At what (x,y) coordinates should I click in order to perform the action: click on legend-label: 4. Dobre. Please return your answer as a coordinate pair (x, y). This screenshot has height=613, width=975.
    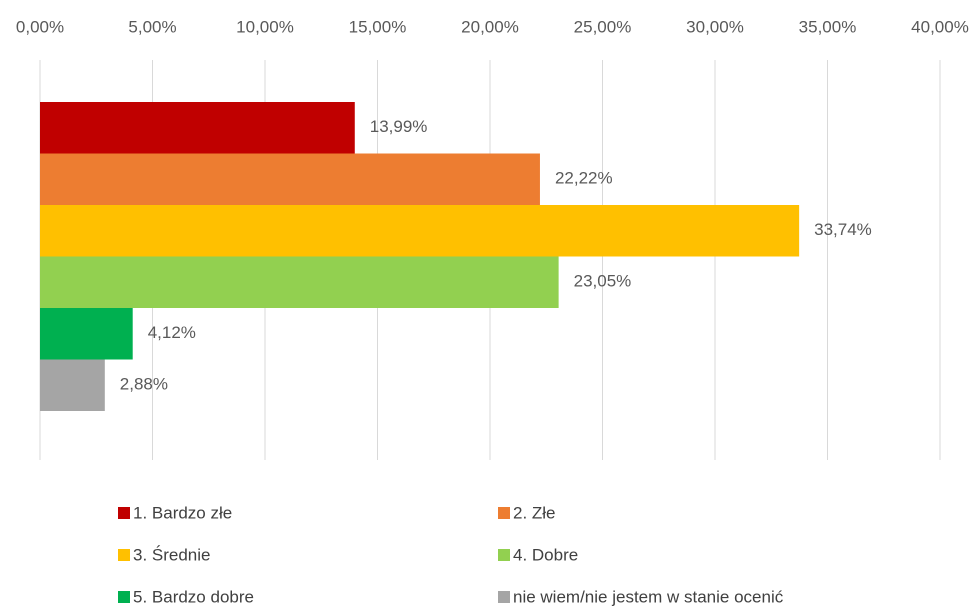
    Looking at the image, I should click on (545, 554).